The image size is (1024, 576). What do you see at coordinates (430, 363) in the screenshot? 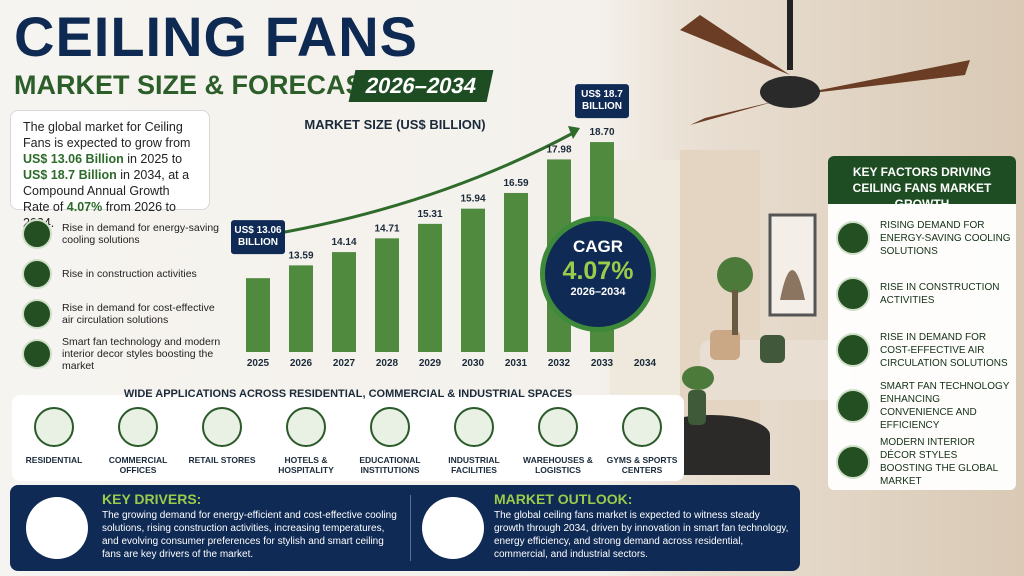
I see `x-tick-label: 2029` at bounding box center [430, 363].